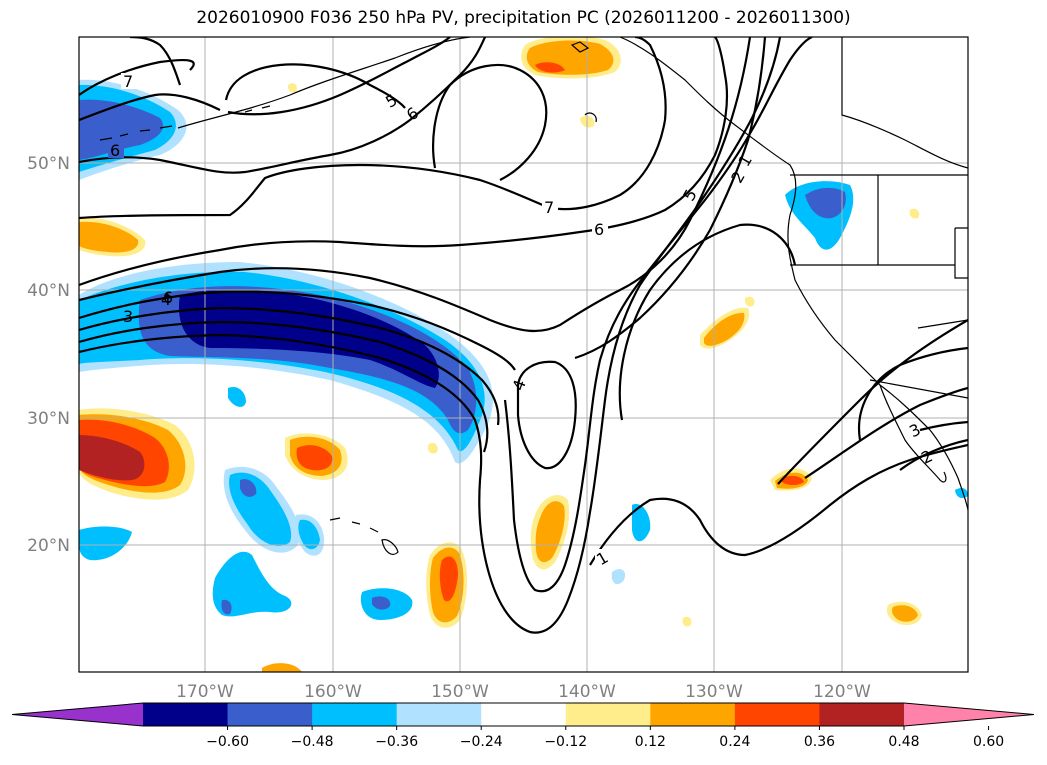 This screenshot has width=1047, height=765. Describe the element at coordinates (961, 493) in the screenshot. I see `negative-precip-baja` at that location.